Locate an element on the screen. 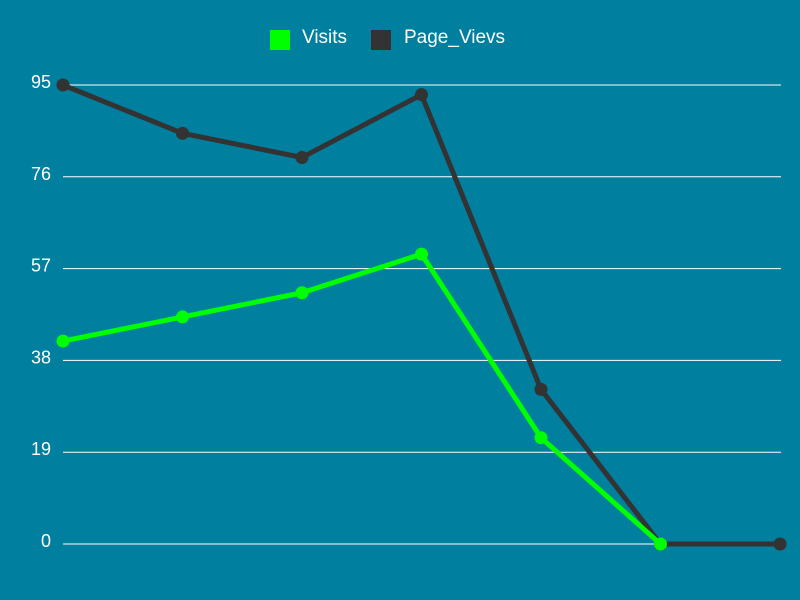 This screenshot has width=800, height=600. y-tick-label-19: 19 is located at coordinates (41, 449).